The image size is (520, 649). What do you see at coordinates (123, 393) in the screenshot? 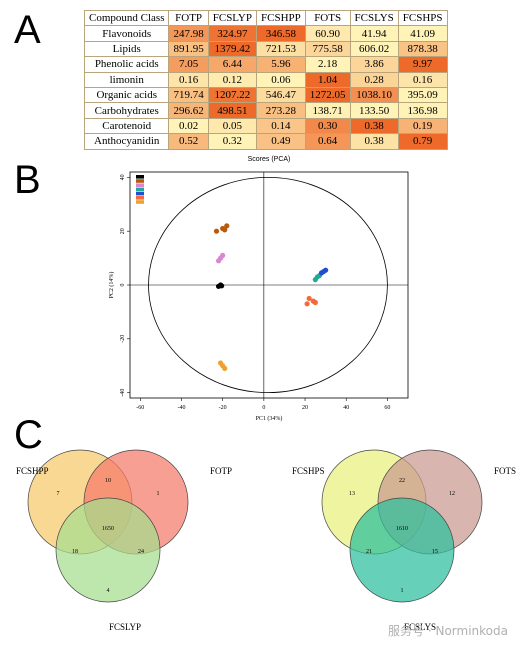
I see `pca-y-tick-label: -40` at bounding box center [123, 393].